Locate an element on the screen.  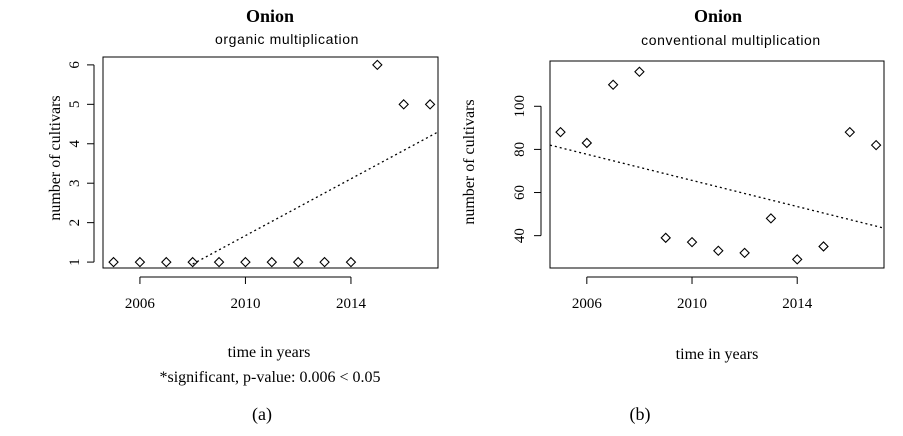
chart-subtitle: conventional multiplication is located at coordinates (731, 40).